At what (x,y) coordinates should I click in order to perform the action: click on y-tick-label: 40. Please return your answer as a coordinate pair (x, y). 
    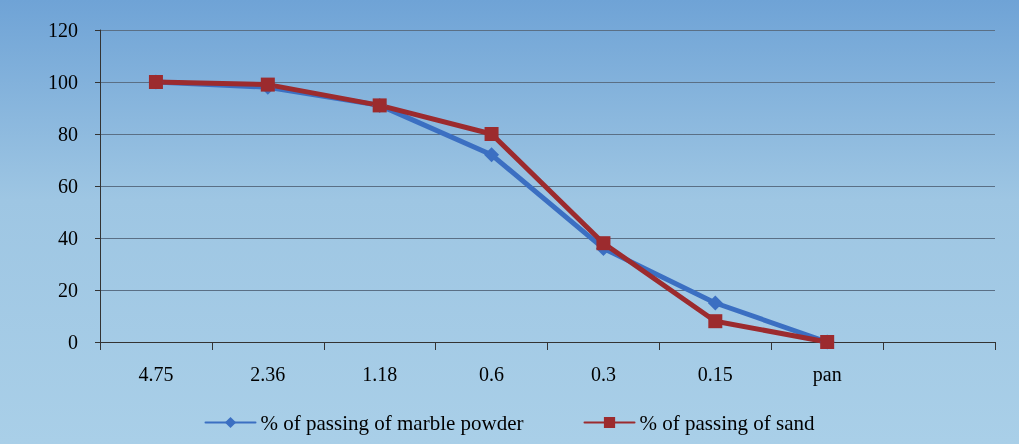
    Looking at the image, I should click on (68, 238).